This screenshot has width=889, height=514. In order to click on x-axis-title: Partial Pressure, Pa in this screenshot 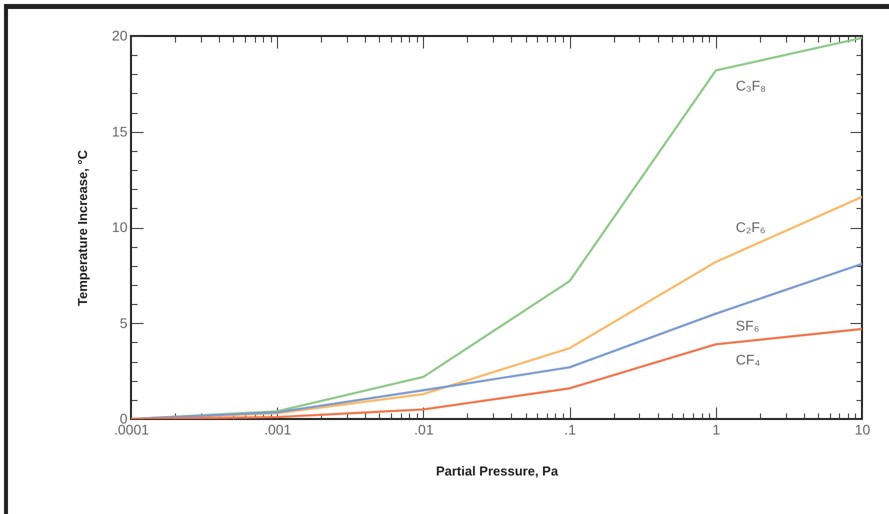, I will do `click(497, 471)`.